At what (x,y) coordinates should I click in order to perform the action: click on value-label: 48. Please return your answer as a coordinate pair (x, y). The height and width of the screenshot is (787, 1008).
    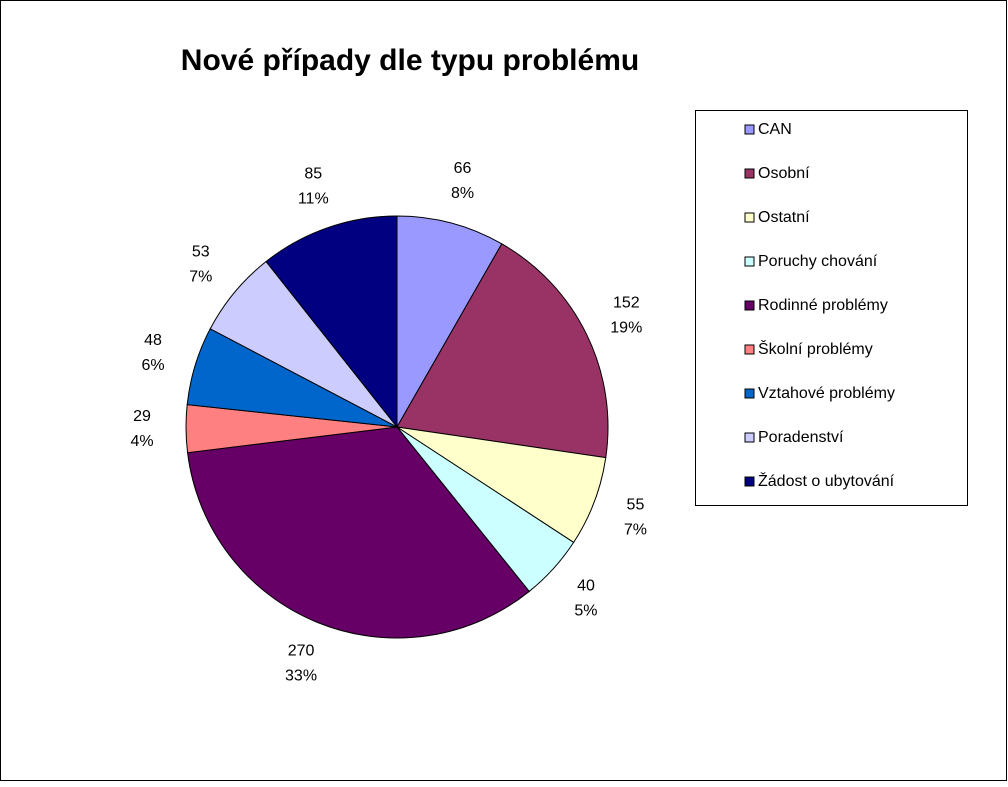
    Looking at the image, I should click on (153, 340).